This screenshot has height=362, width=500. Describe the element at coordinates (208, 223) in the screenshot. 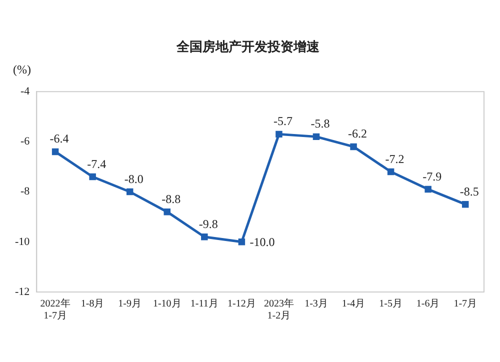

I see `data-label: -9.8` at that location.